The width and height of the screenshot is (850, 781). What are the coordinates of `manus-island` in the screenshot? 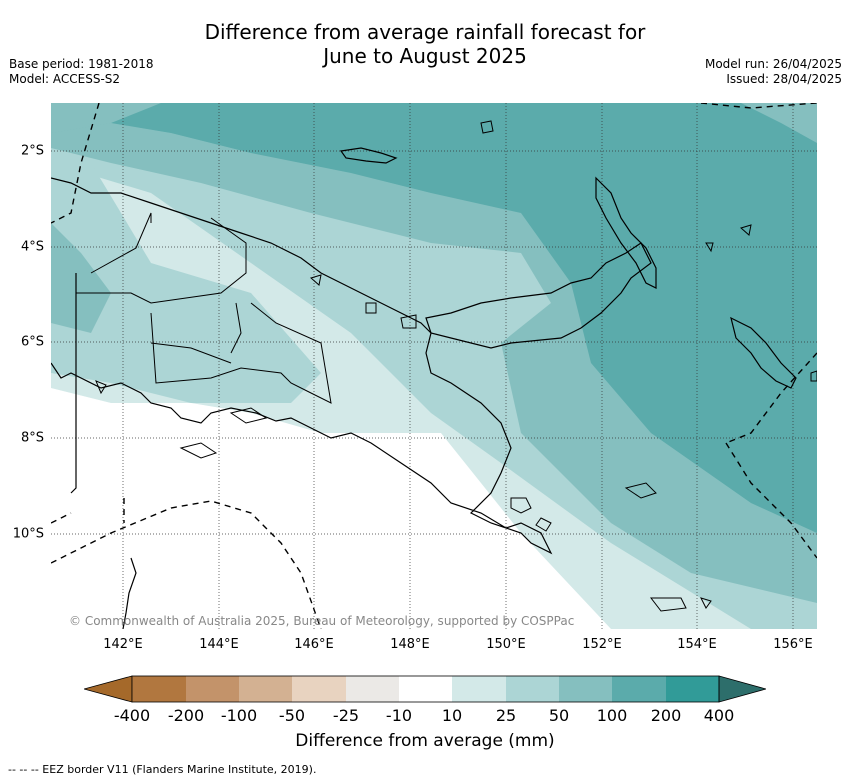 It's located at (368, 155).